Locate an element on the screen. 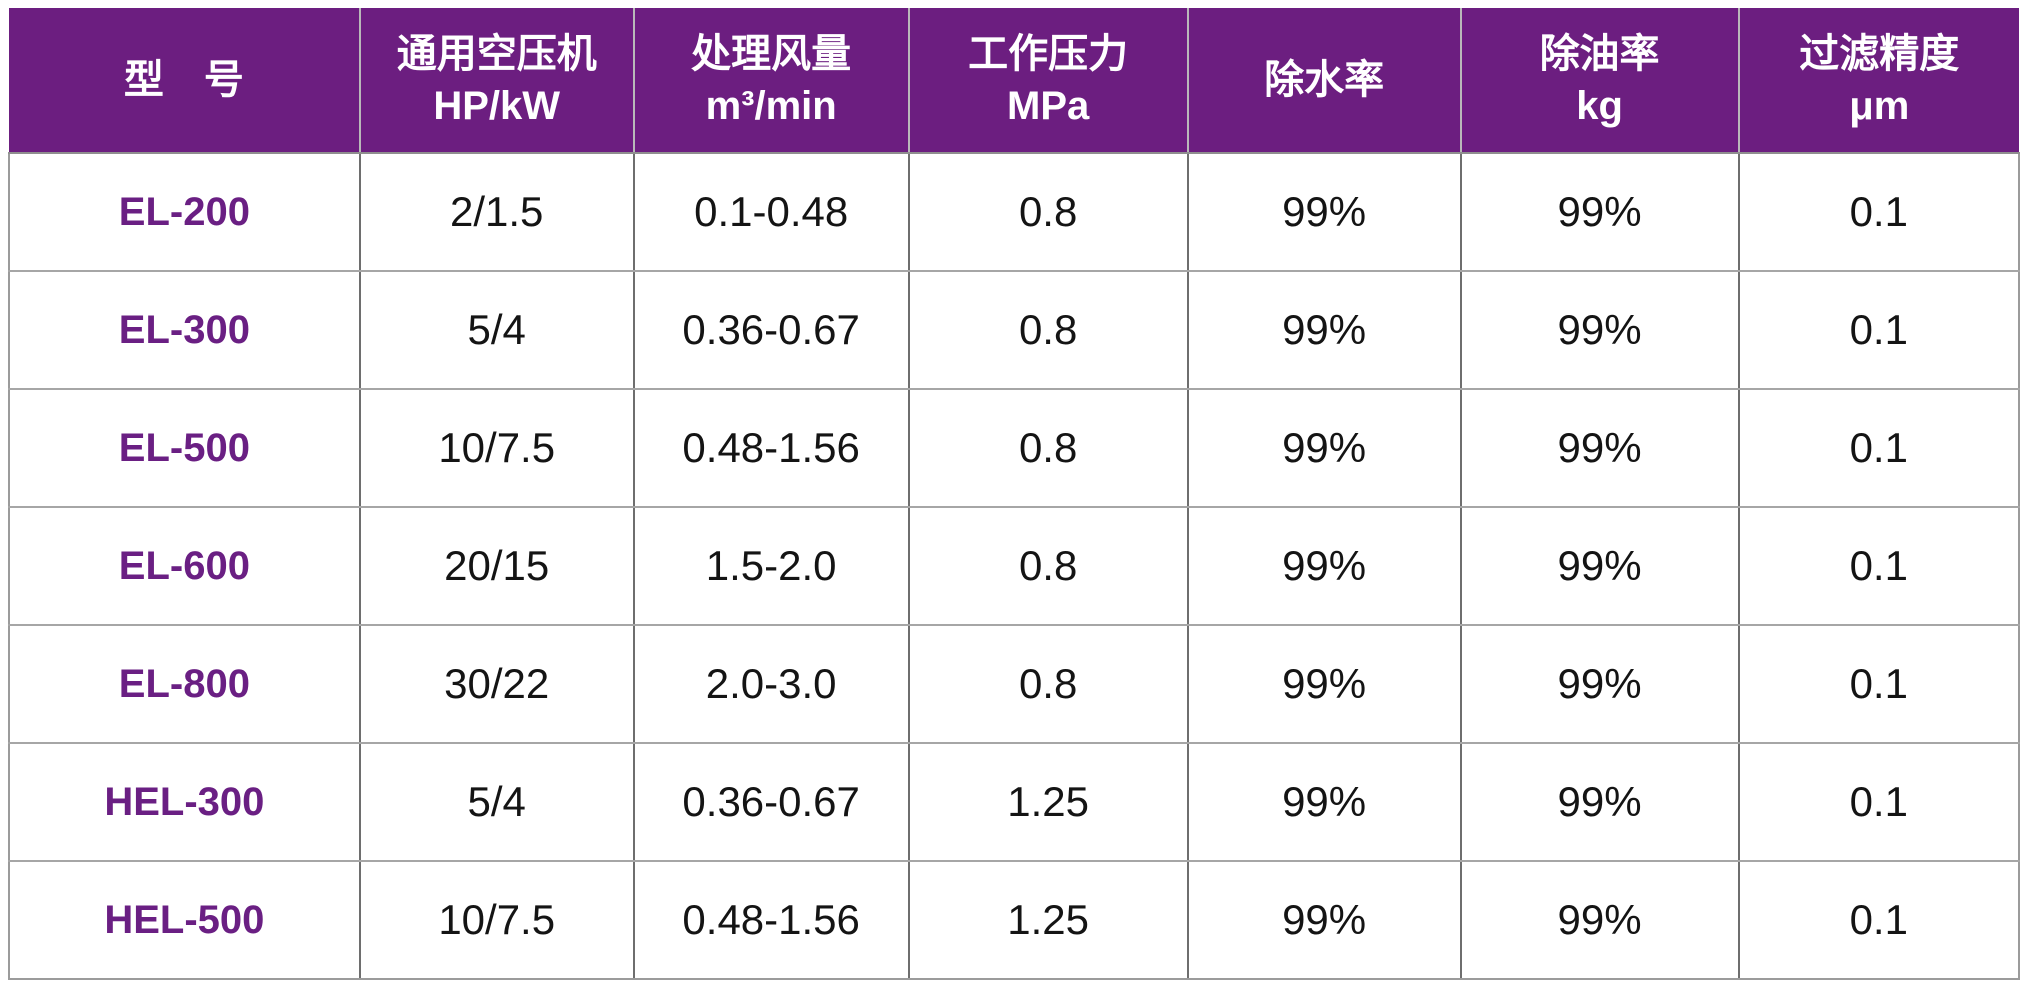  column-header-oil-removal-unit: kg is located at coordinates (1599, 106).